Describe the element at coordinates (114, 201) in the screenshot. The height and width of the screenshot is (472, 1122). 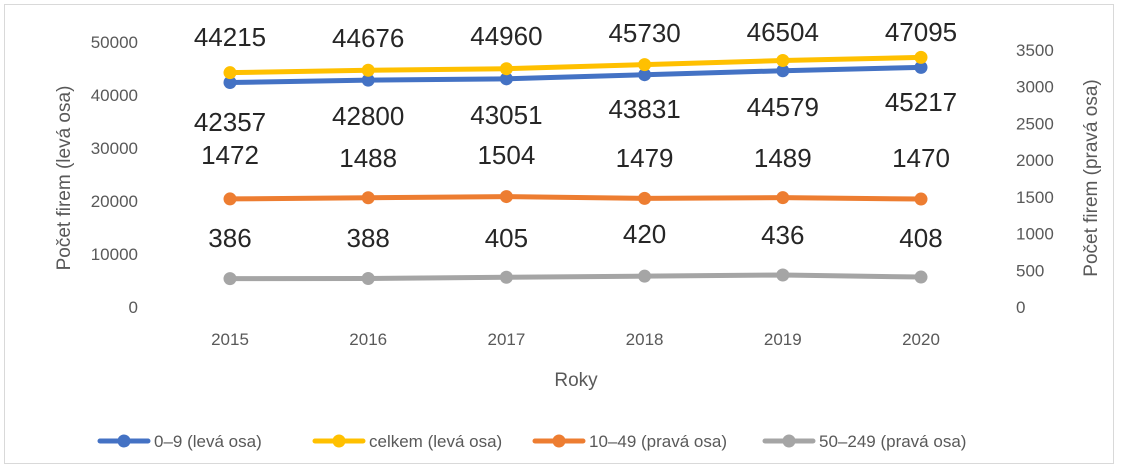
I see `left-y-tick-label: 20000` at that location.